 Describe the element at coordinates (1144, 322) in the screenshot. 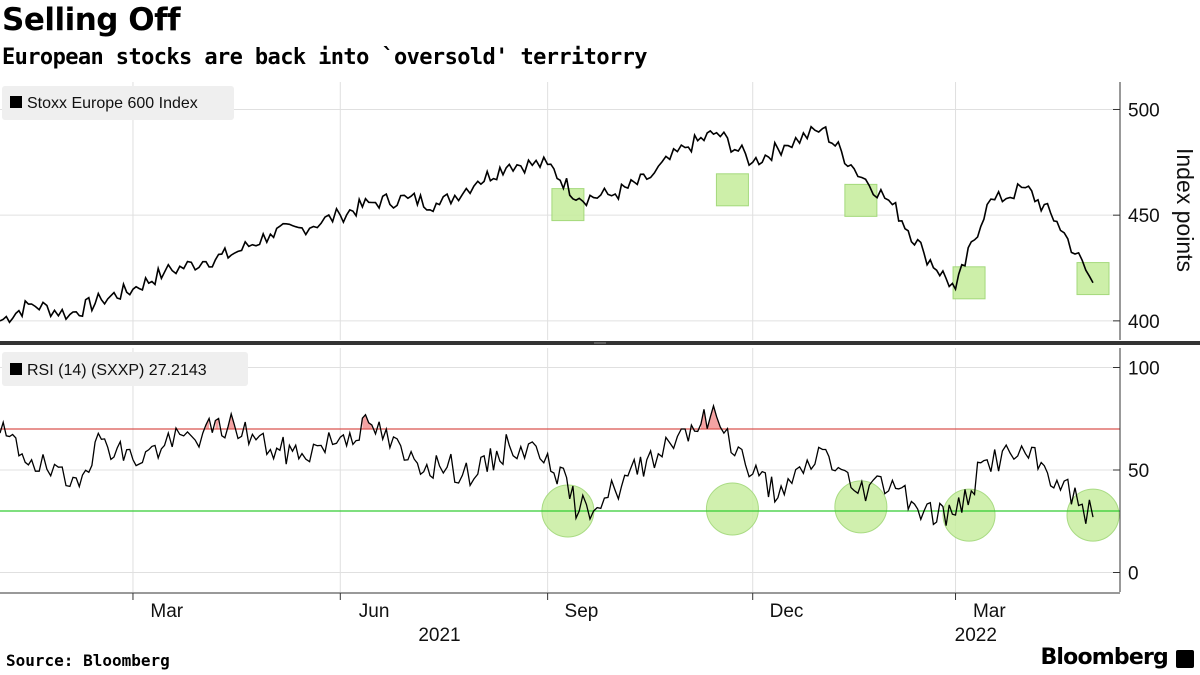

I see `price-axis-tick-label: 400` at that location.